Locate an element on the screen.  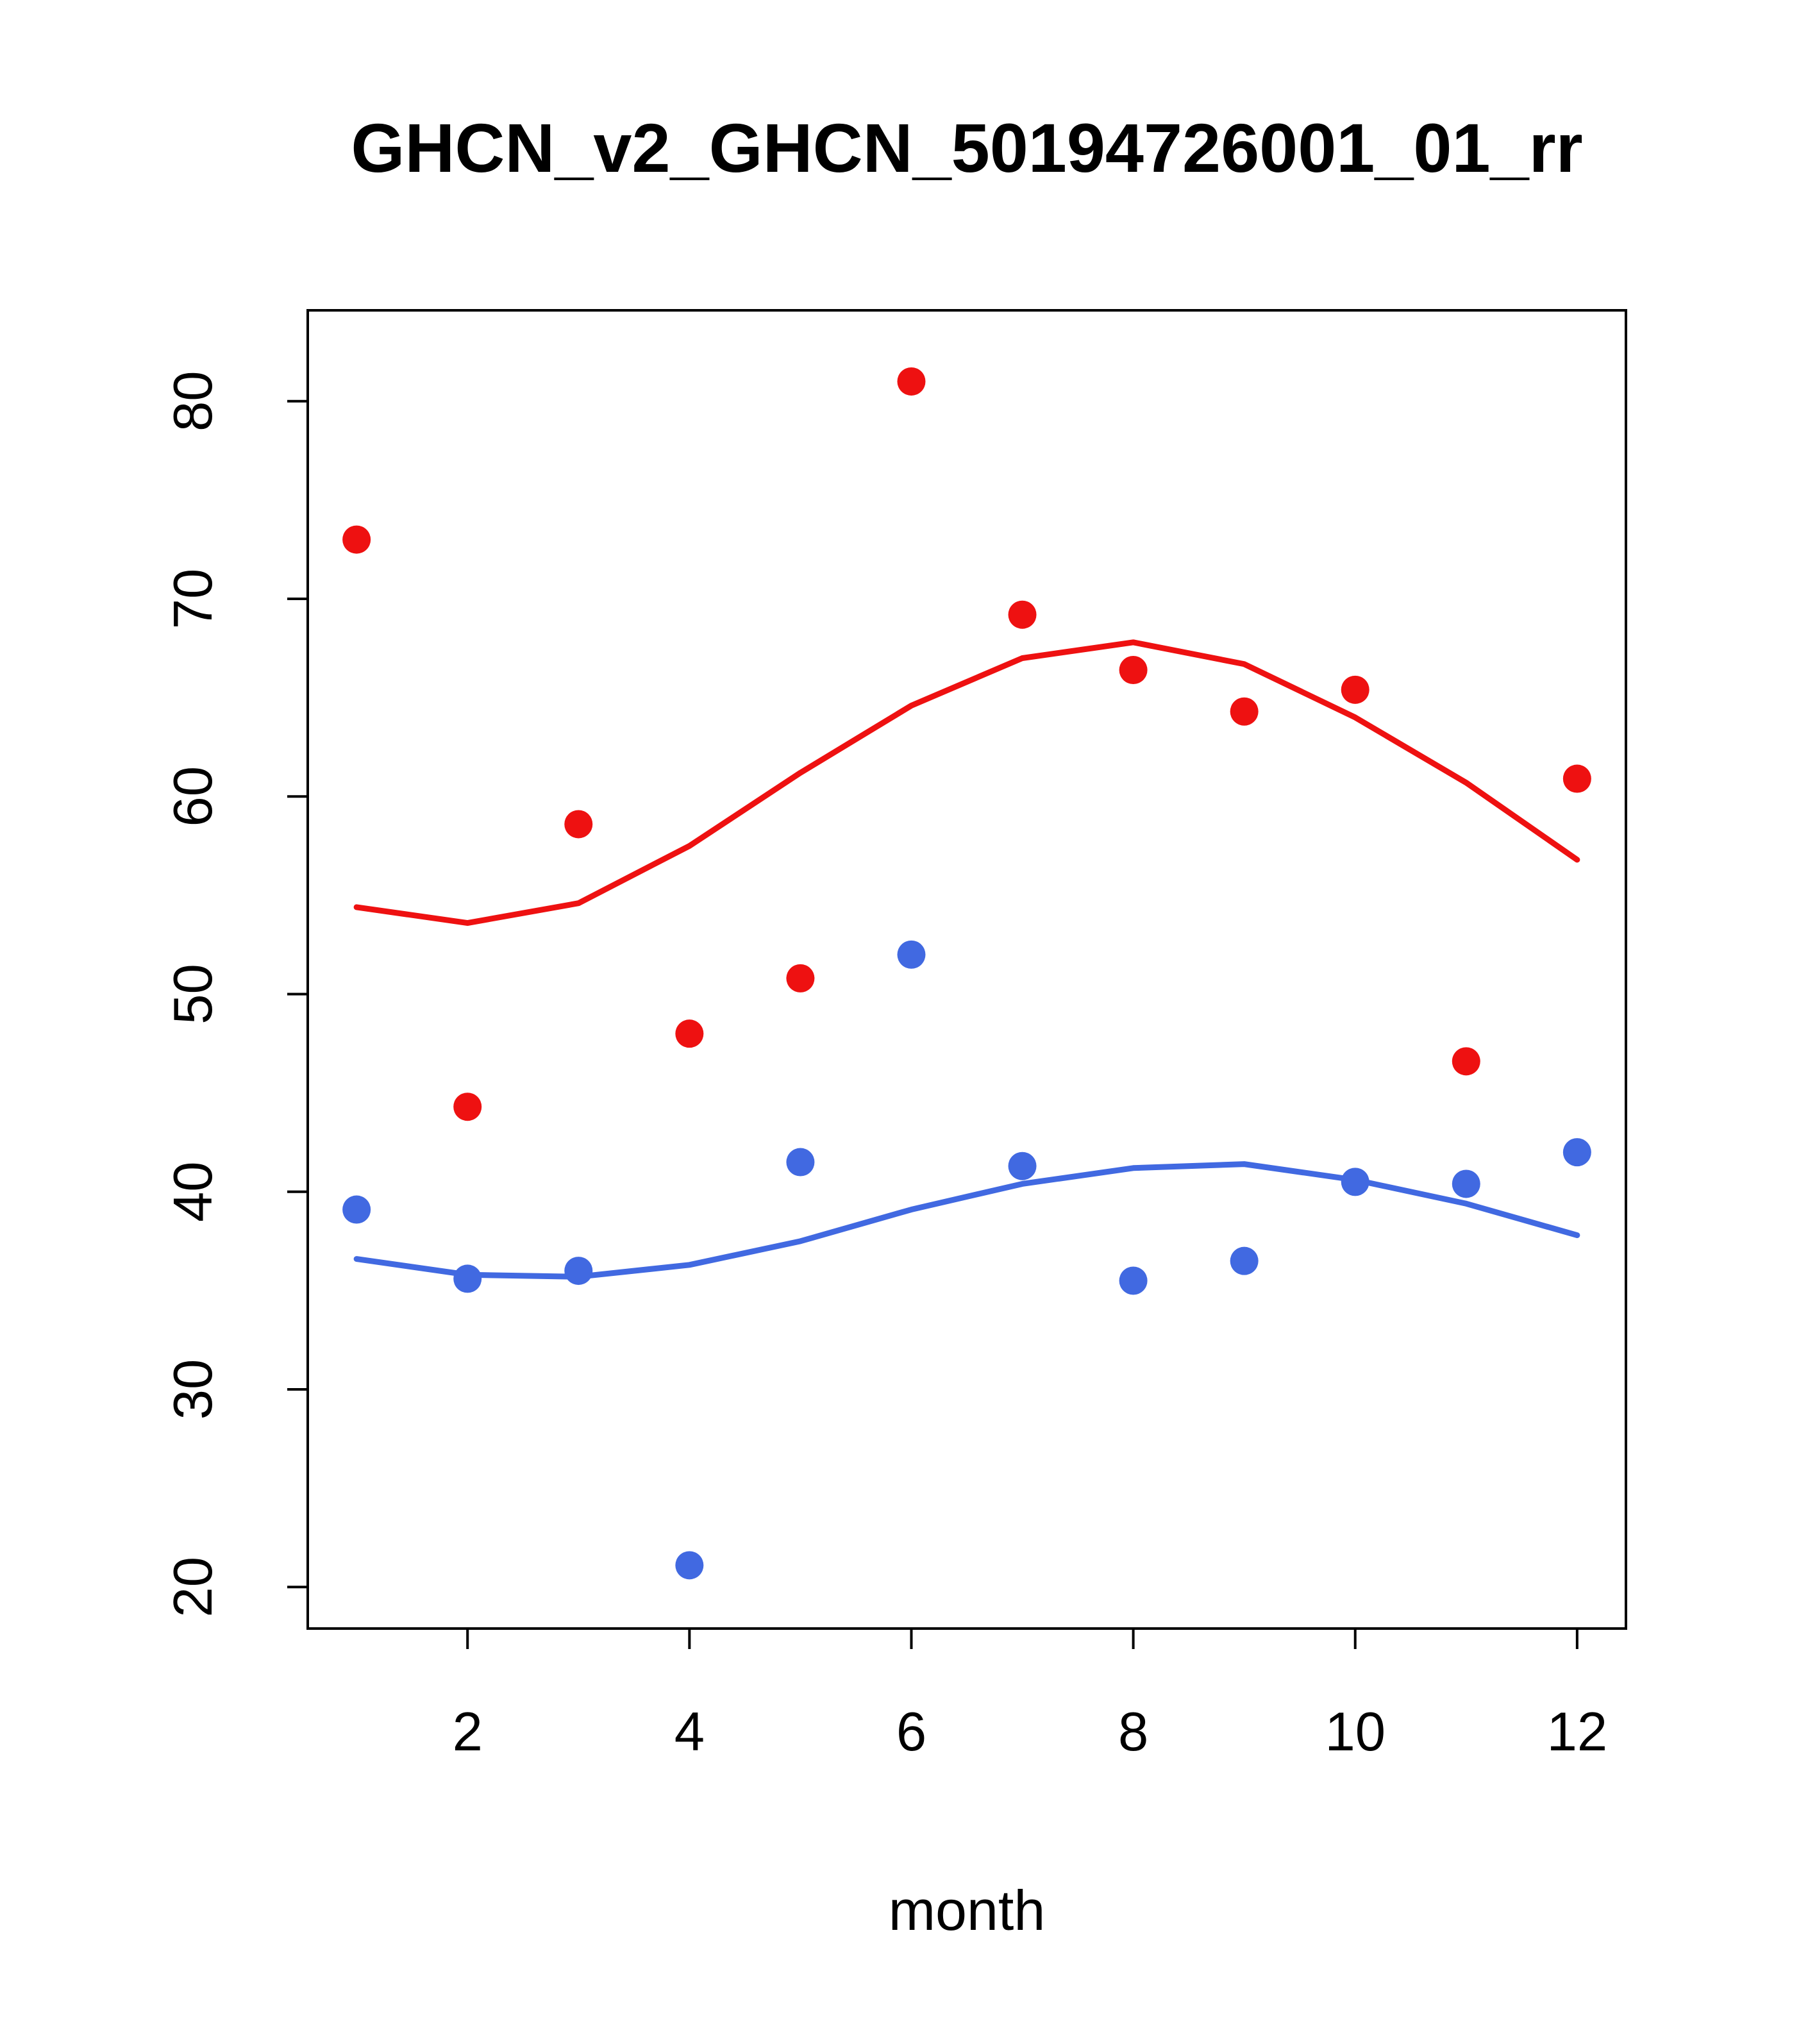
chart-title: GHCN_v2_GHCN_50194726001_01_rr is located at coordinates (967, 148).